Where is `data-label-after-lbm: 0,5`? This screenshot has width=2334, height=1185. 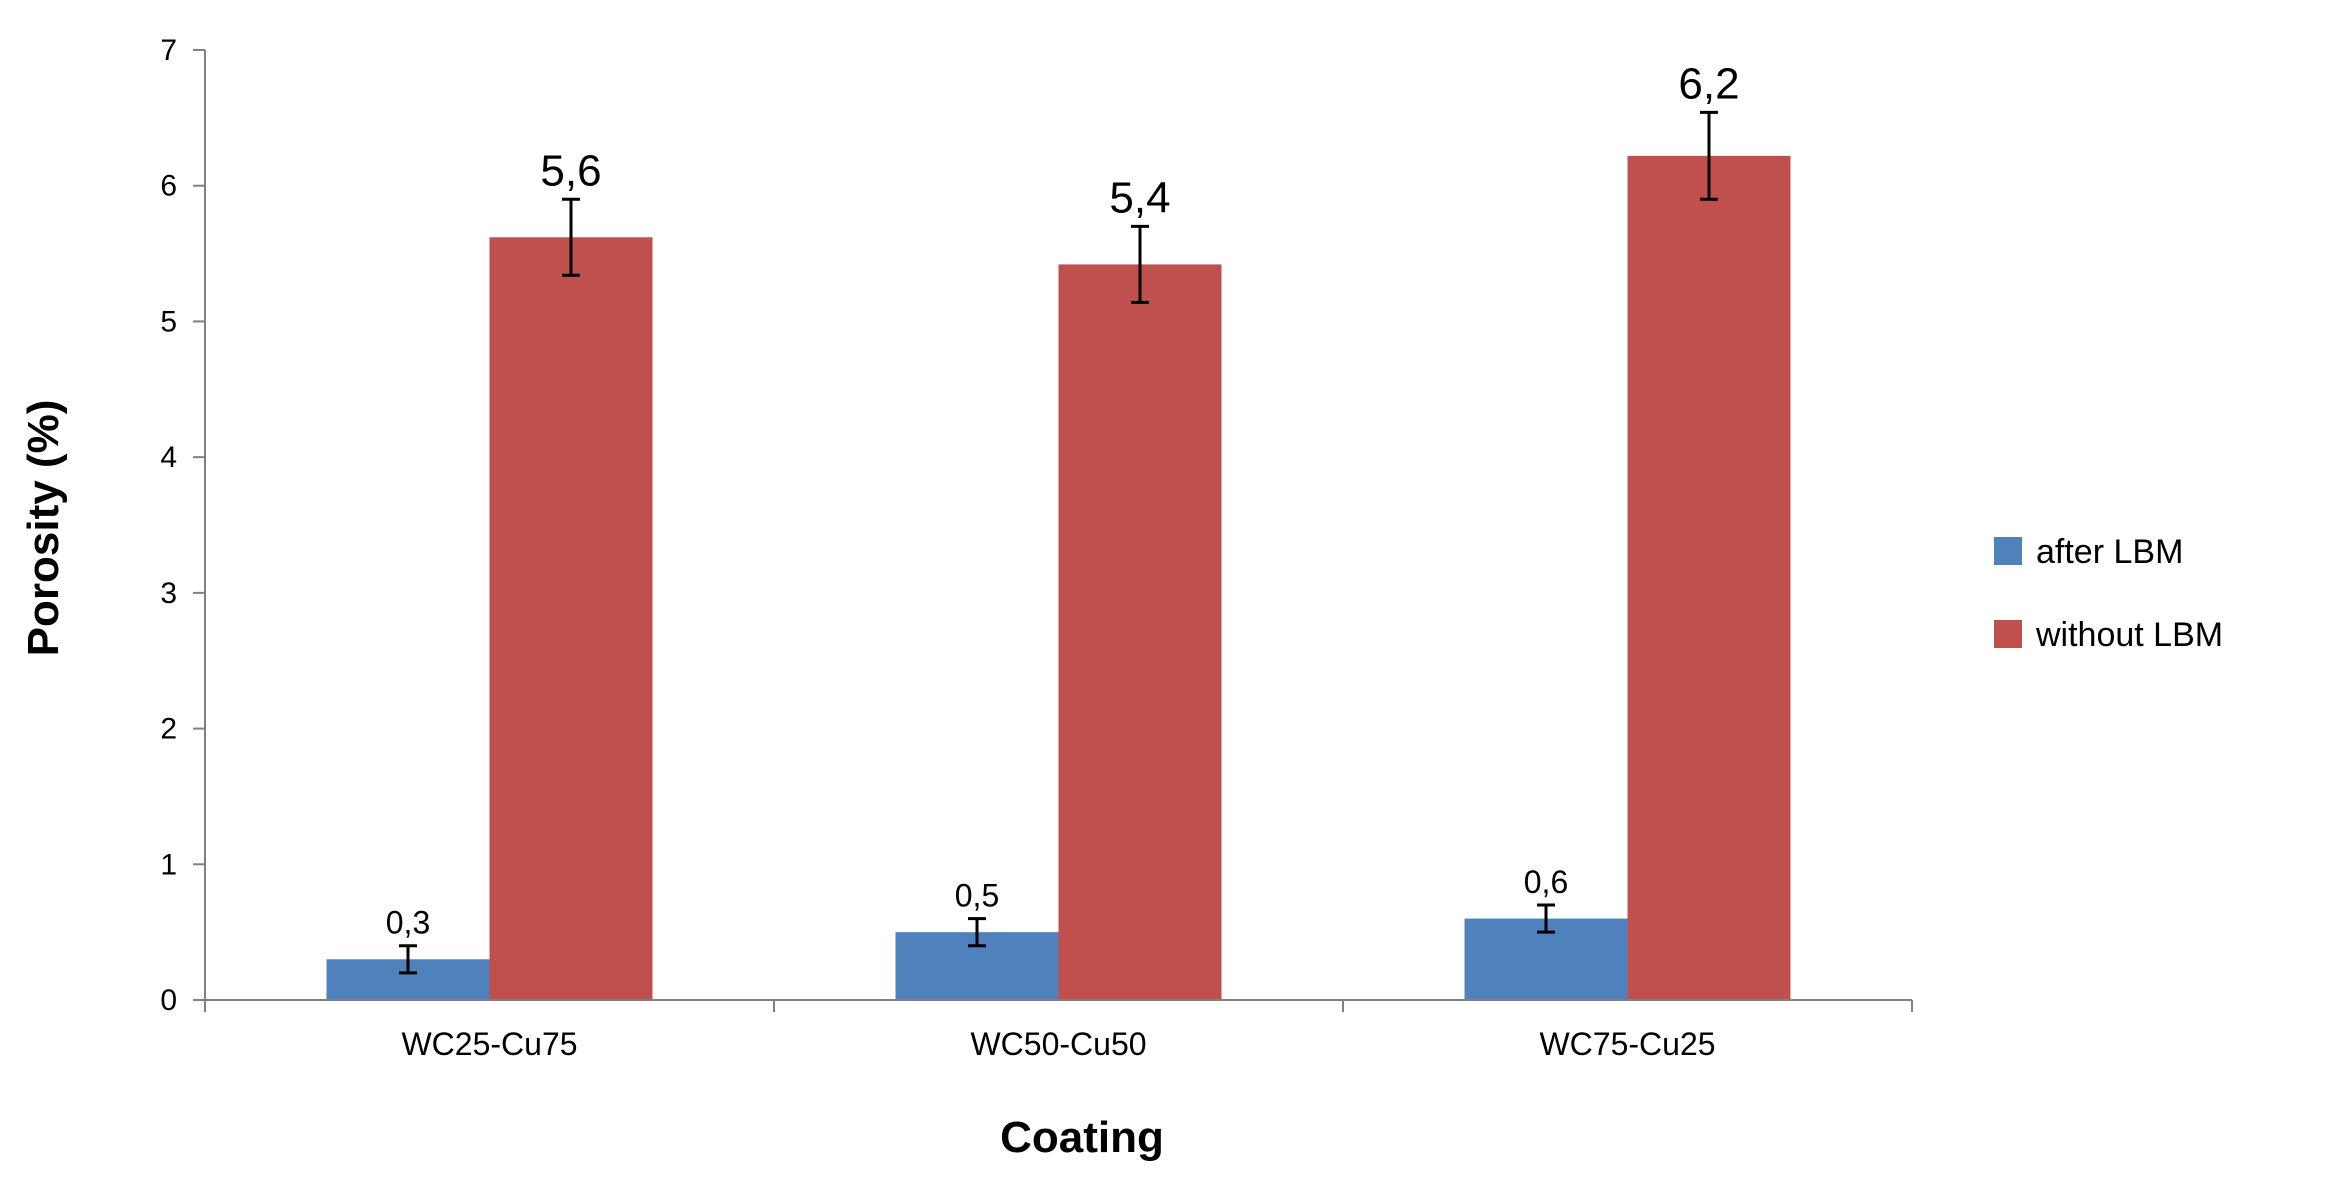
data-label-after-lbm: 0,5 is located at coordinates (977, 896).